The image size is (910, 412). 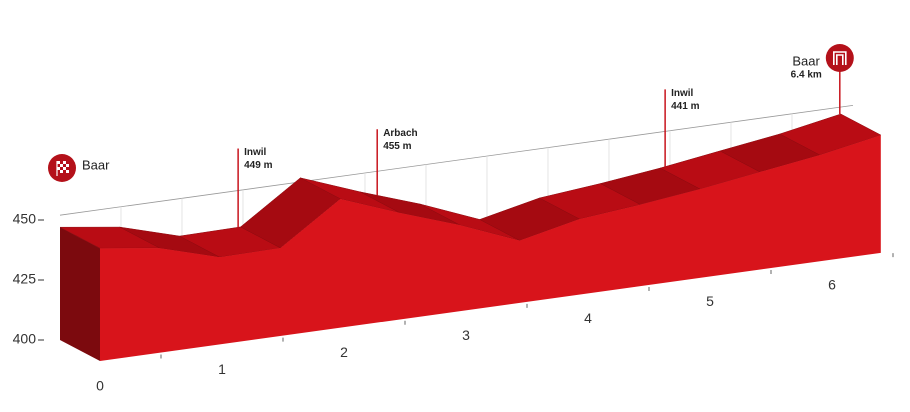 I want to click on start-name: Baar, so click(x=96, y=164).